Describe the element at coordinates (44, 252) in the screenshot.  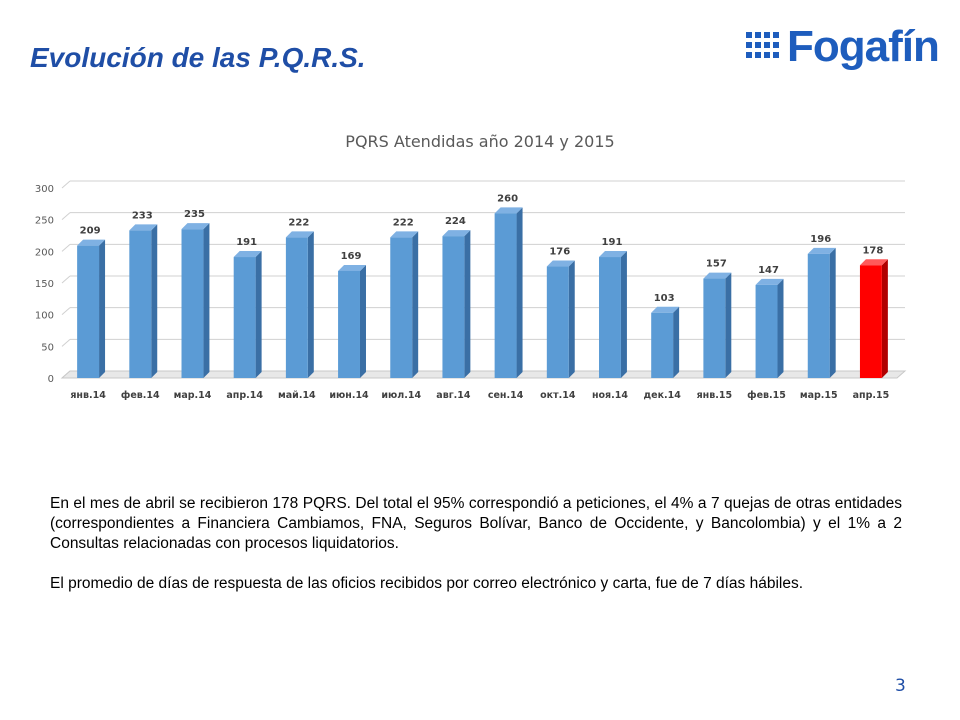
I see `y-tick-label: 200` at that location.